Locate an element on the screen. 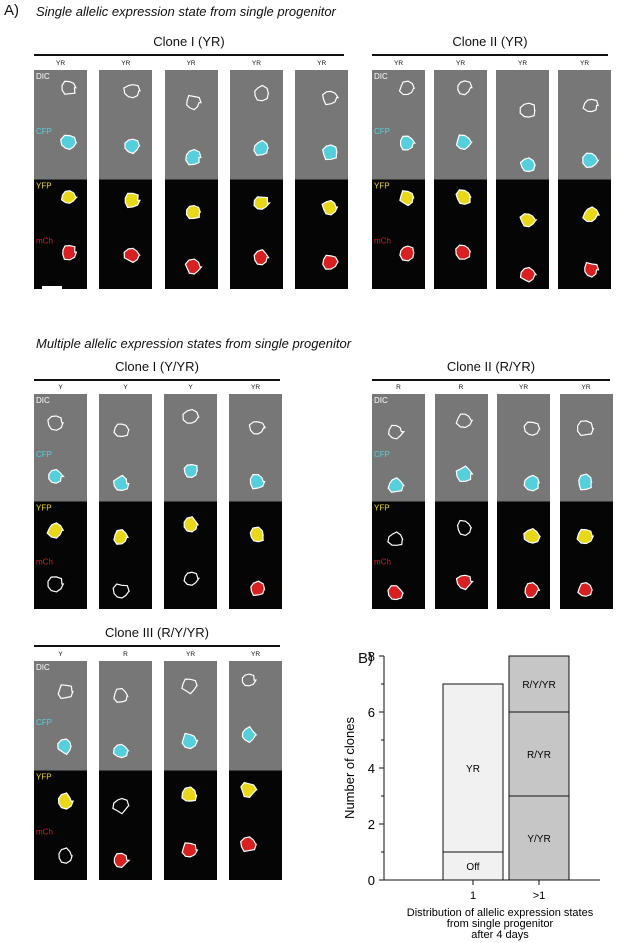 This screenshot has height=943, width=617. y-axis-title: Number of clones is located at coordinates (349, 768).